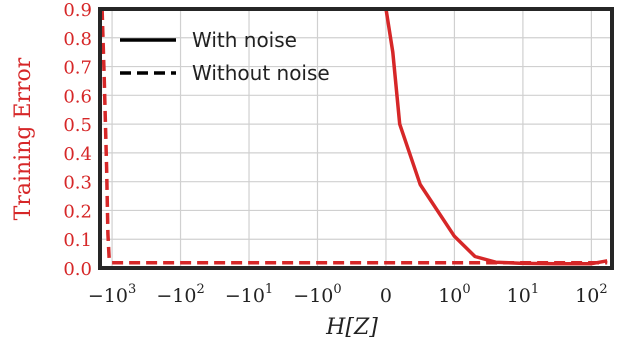 The width and height of the screenshot is (623, 351). I want to click on y-tick-label: 0.3, so click(77, 183).